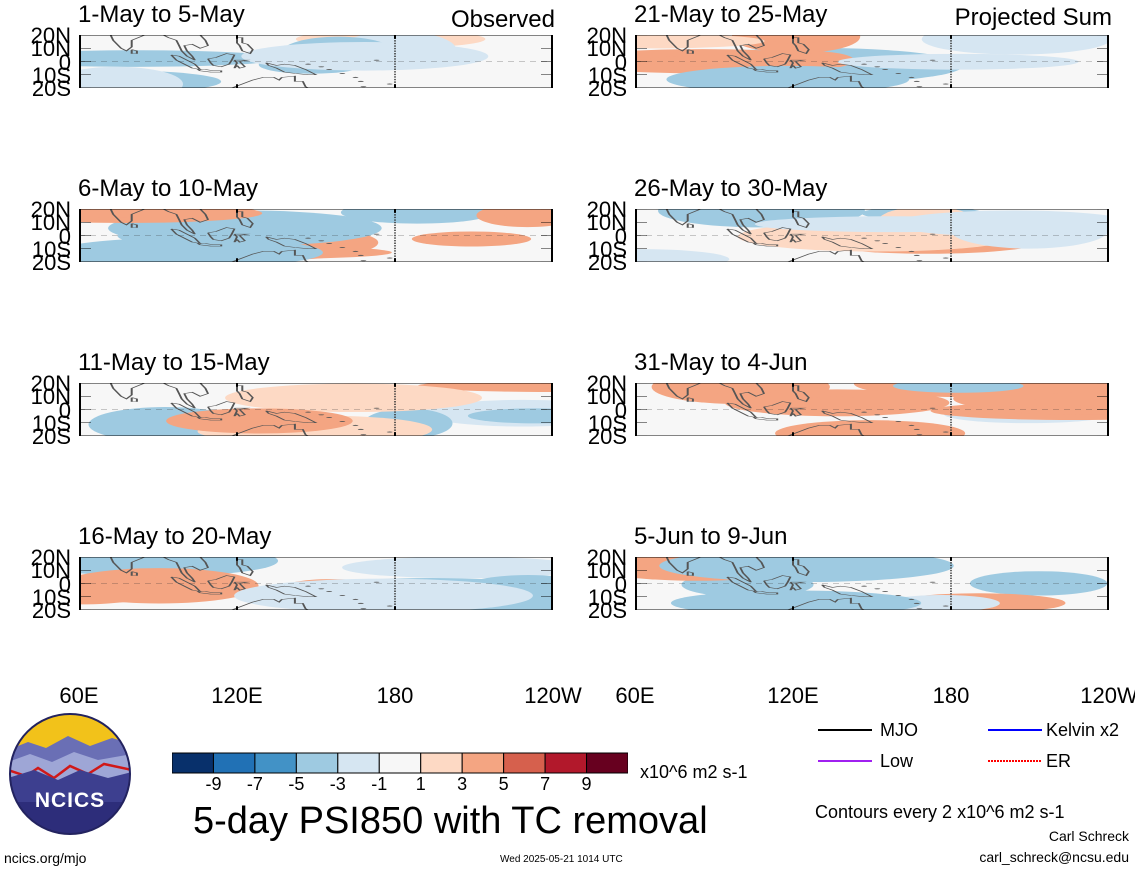 Image resolution: width=1135 pixels, height=872 pixels. I want to click on colorbar-tick-label: -1, so click(379, 784).